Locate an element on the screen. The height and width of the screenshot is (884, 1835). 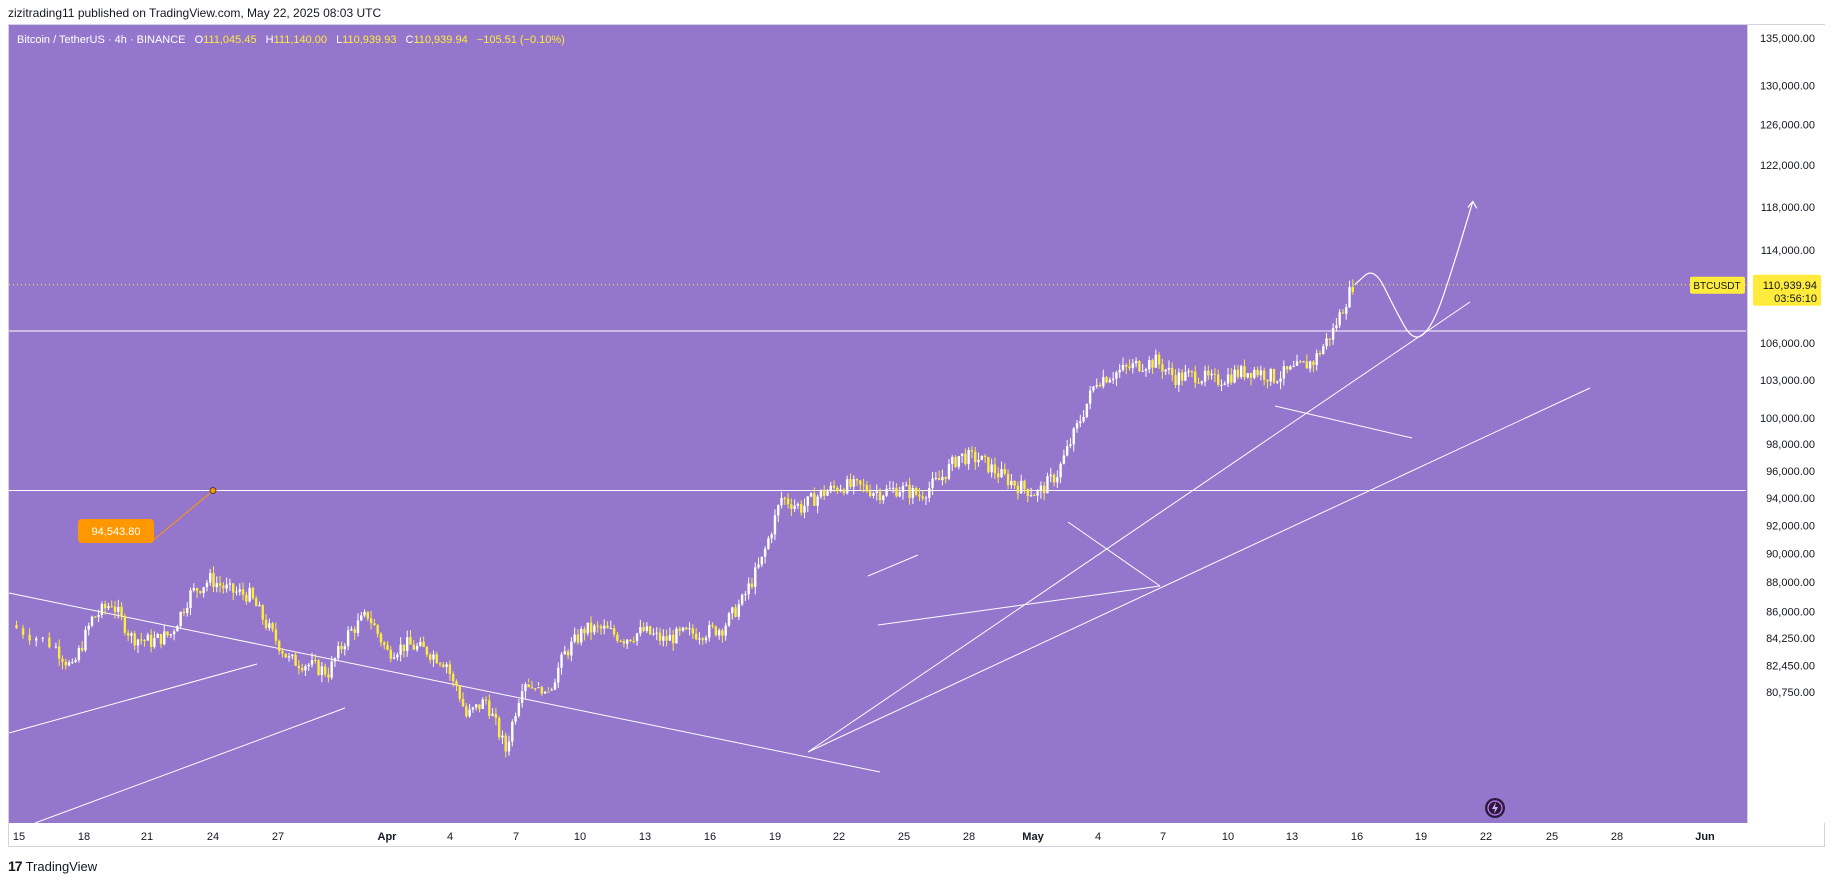
symbol-title: Bitcoin / TetherUS · 4h · BINANCE is located at coordinates (101, 40).